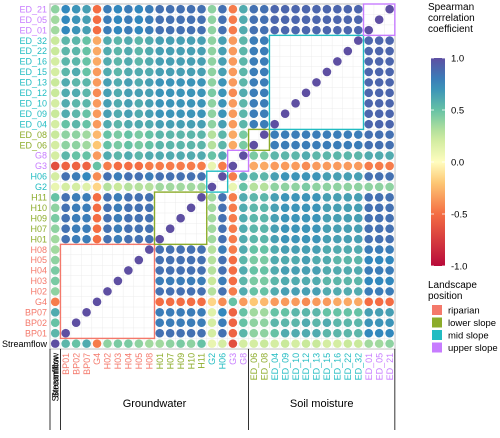 This screenshot has width=500, height=438. Describe the element at coordinates (33, 62) in the screenshot. I see `y-label-ED_16: ED_16` at that location.